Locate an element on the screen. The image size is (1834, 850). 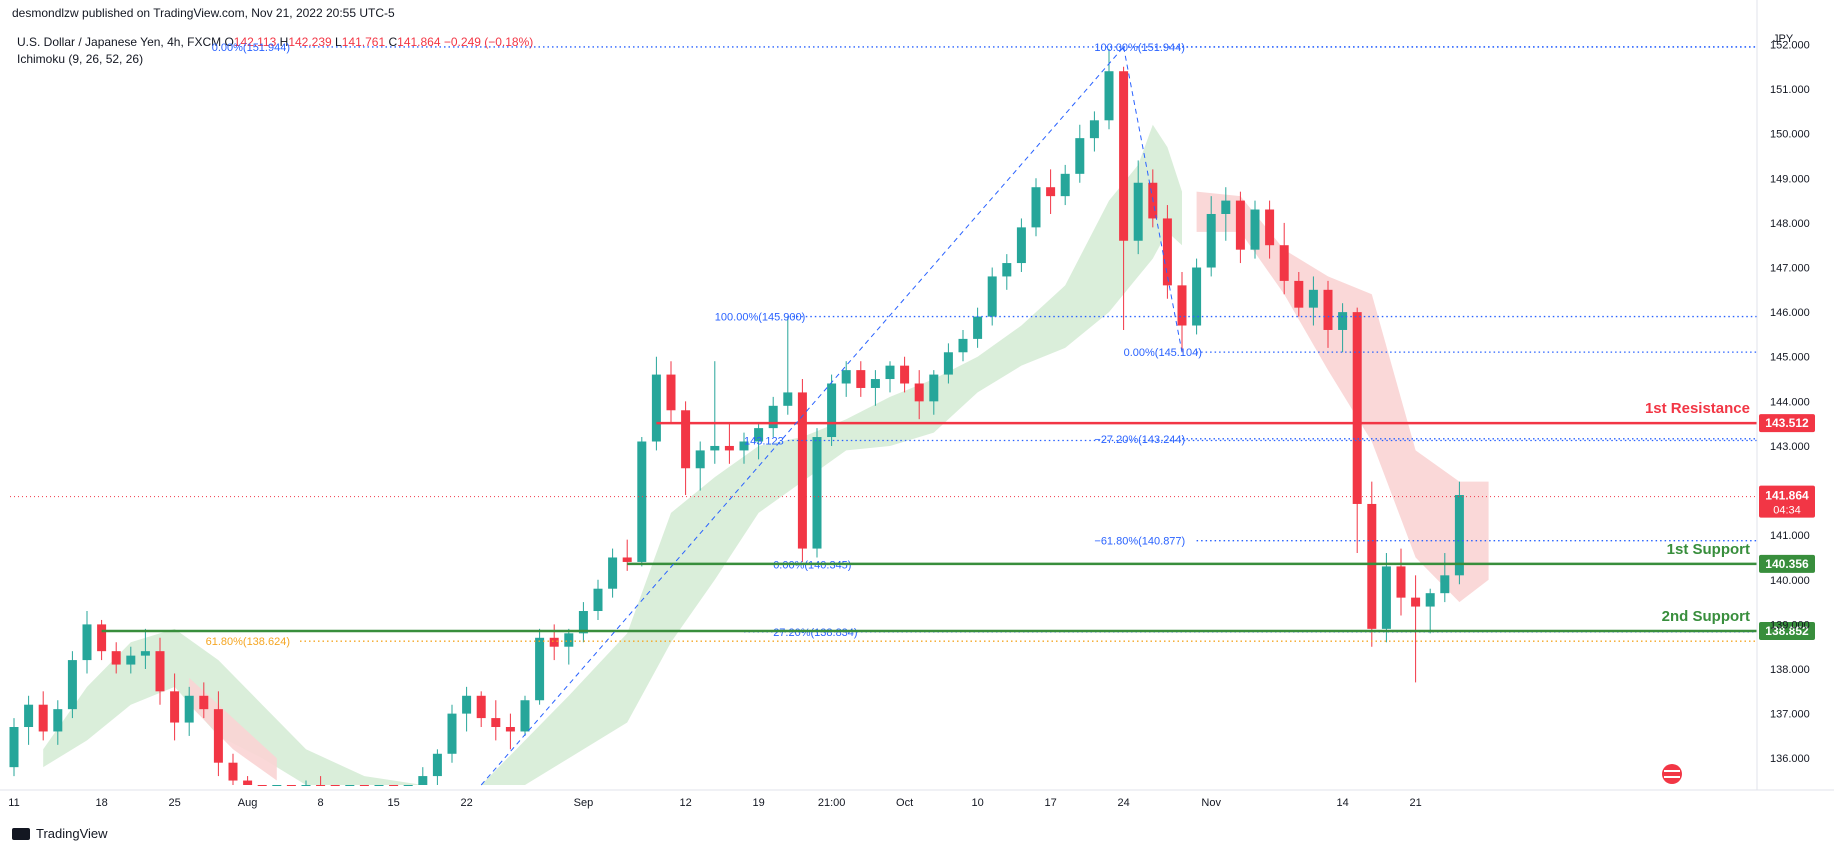
fib-label-2: 100.00%(145.900) is located at coordinates (760, 318).